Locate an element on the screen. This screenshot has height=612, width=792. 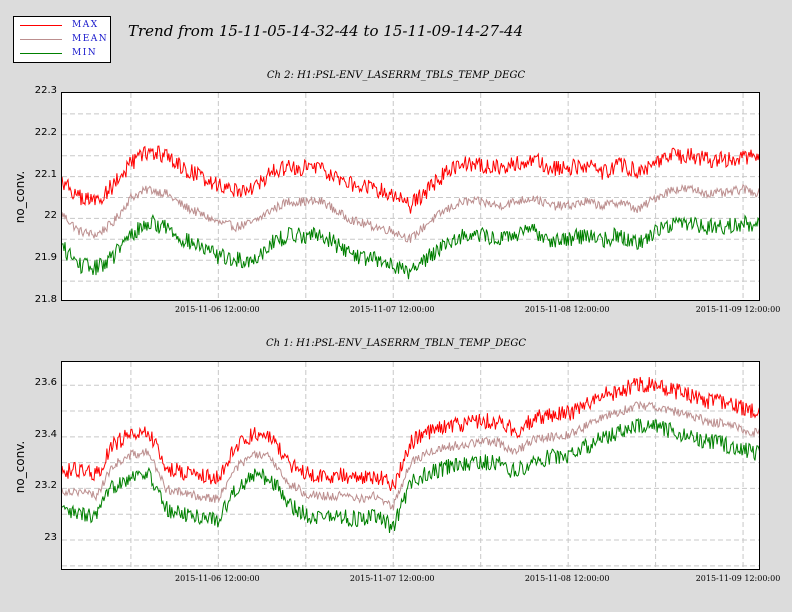
legend-swatch-mean is located at coordinates (41, 39).